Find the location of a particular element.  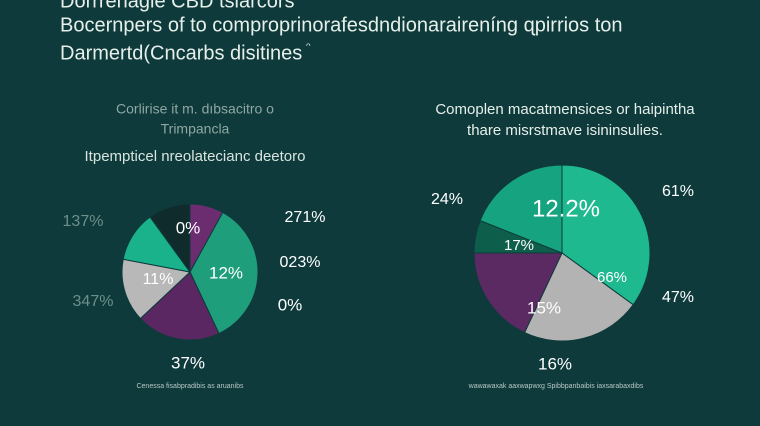

slice-label: 12% is located at coordinates (226, 272).